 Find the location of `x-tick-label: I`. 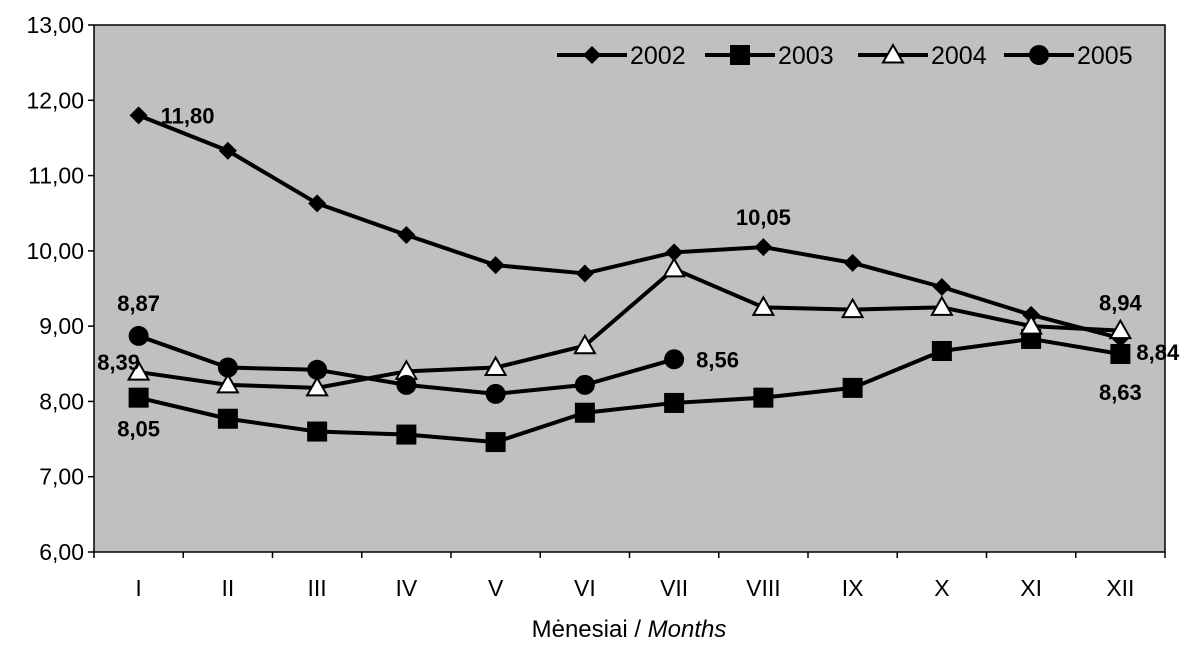

x-tick-label: I is located at coordinates (138, 588).